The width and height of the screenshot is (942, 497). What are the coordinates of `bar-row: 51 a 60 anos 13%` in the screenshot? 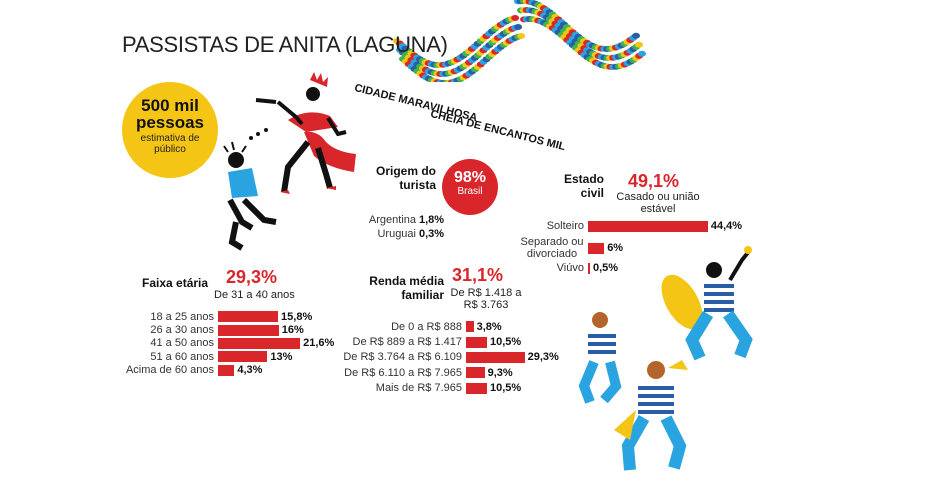 It's located at (194, 356).